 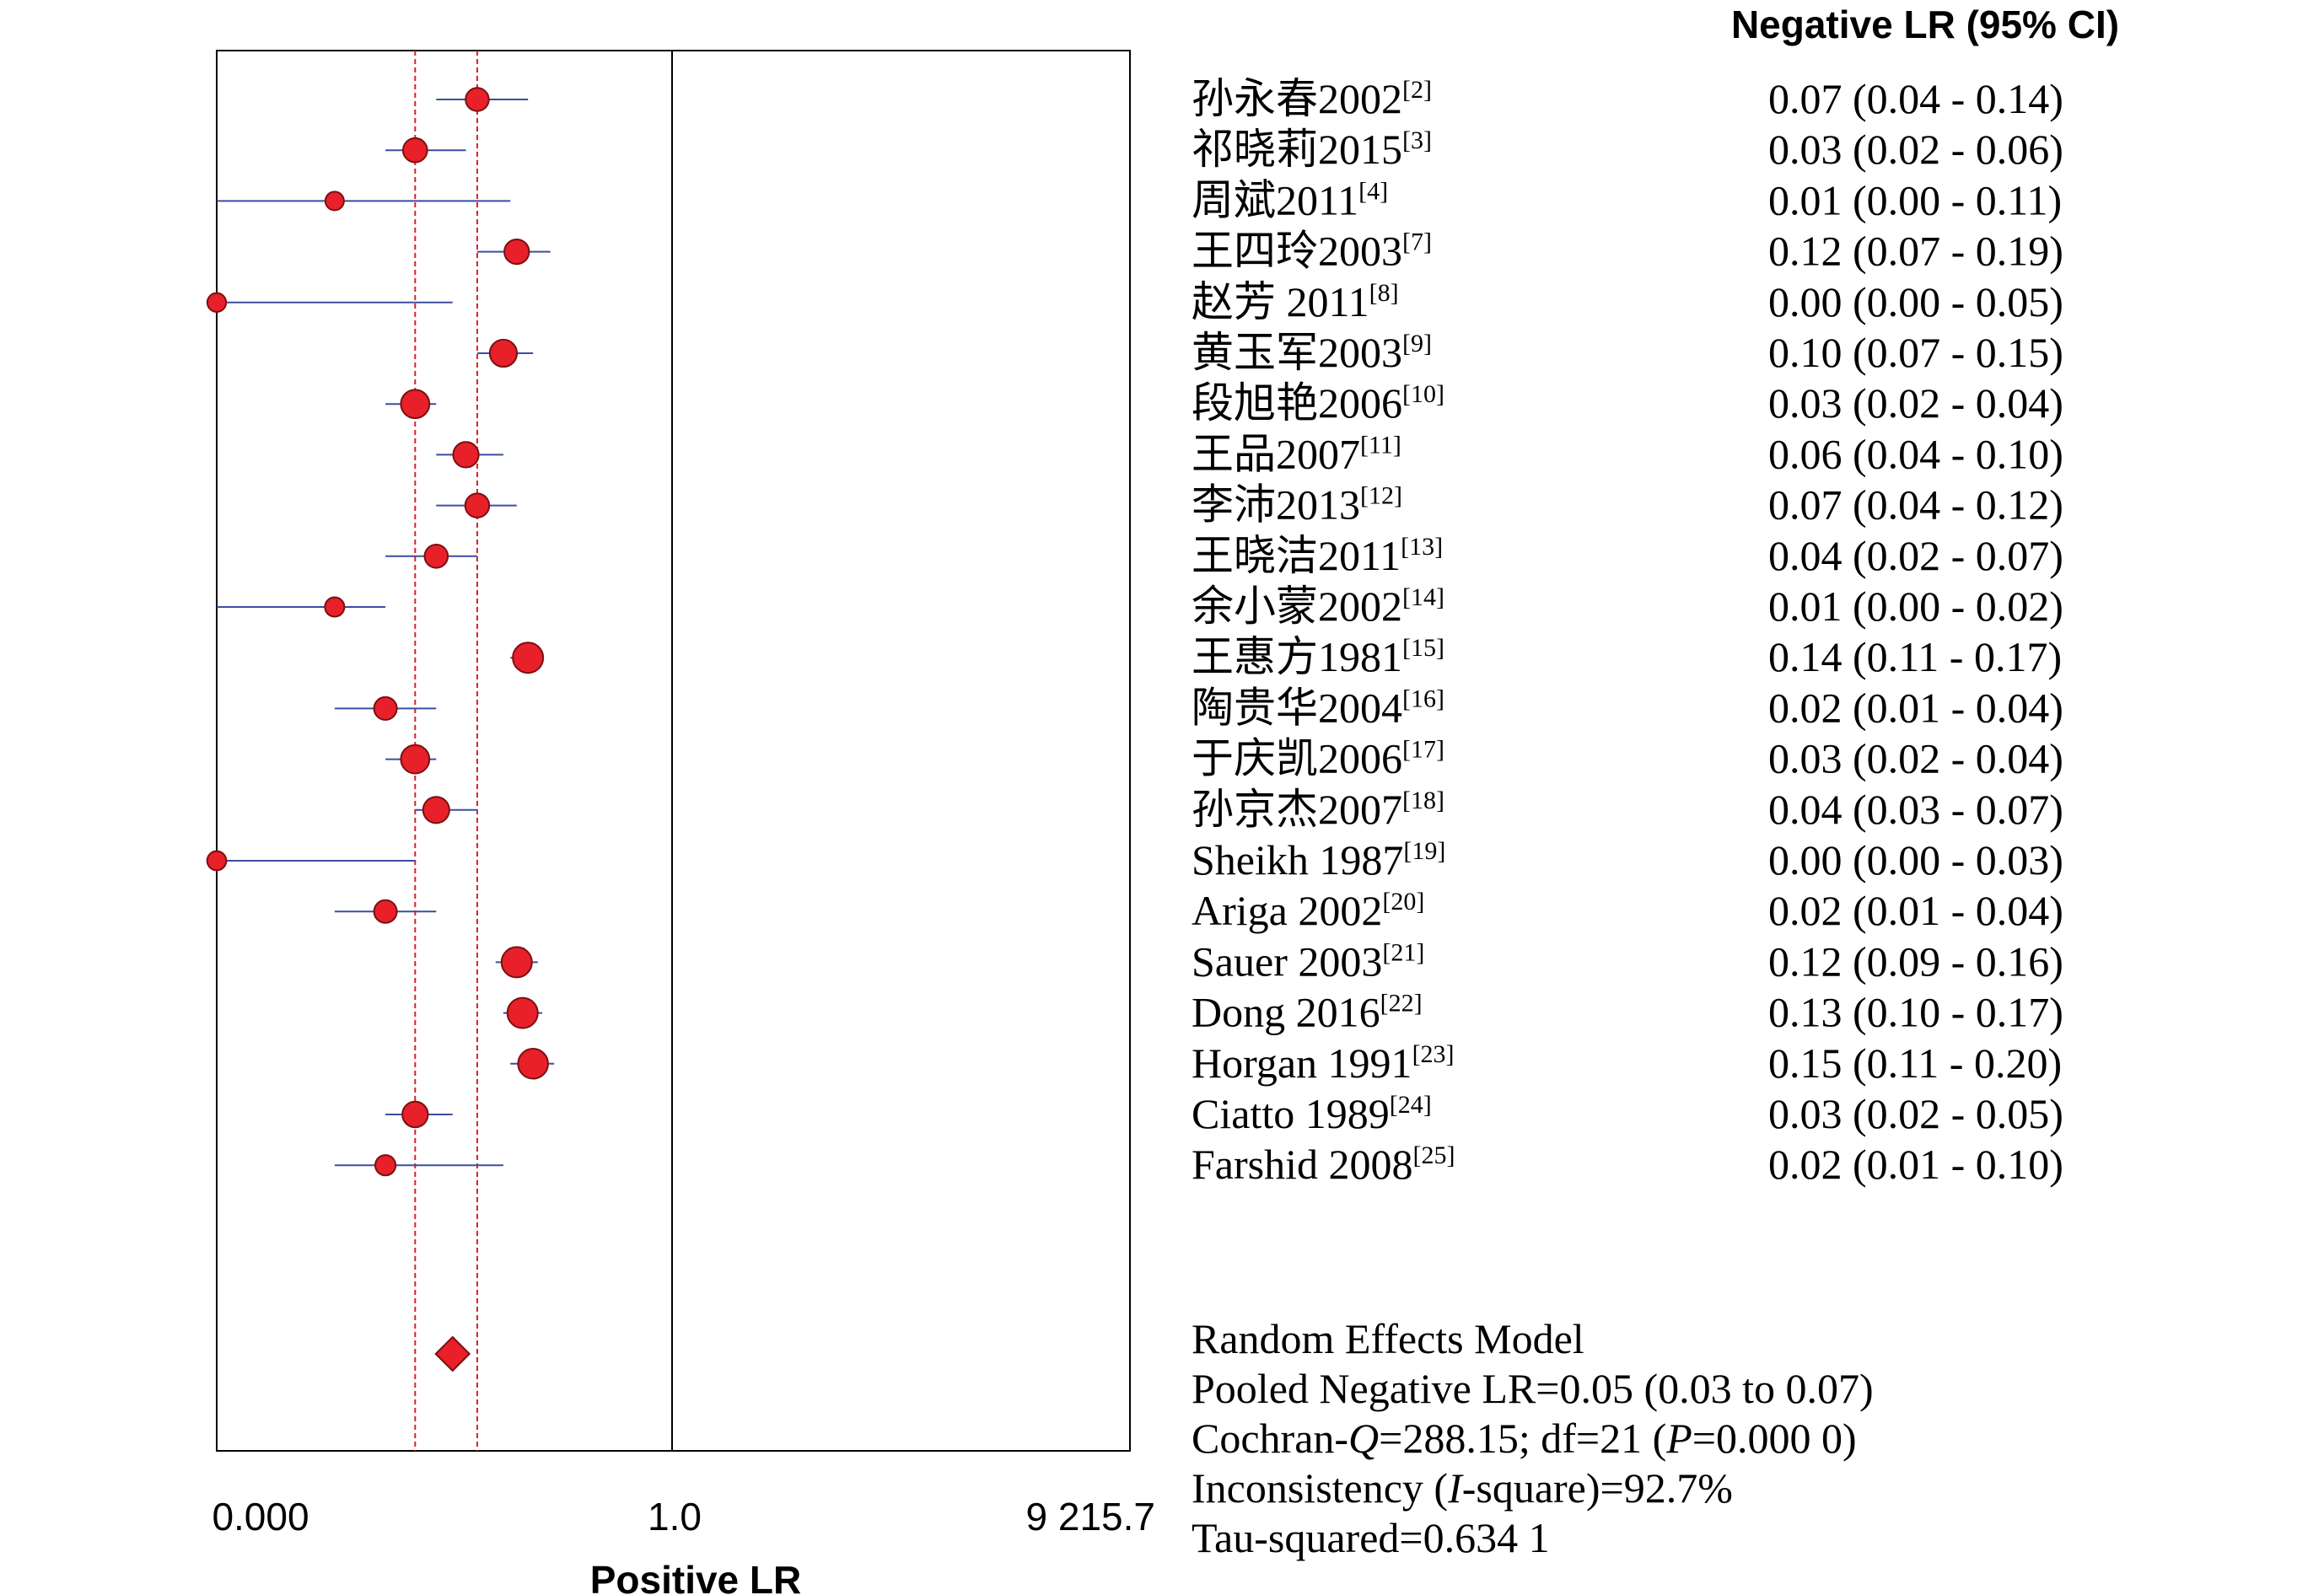 What do you see at coordinates (1925, 24) in the screenshot?
I see `right-header: Negative LR (95% CI)` at bounding box center [1925, 24].